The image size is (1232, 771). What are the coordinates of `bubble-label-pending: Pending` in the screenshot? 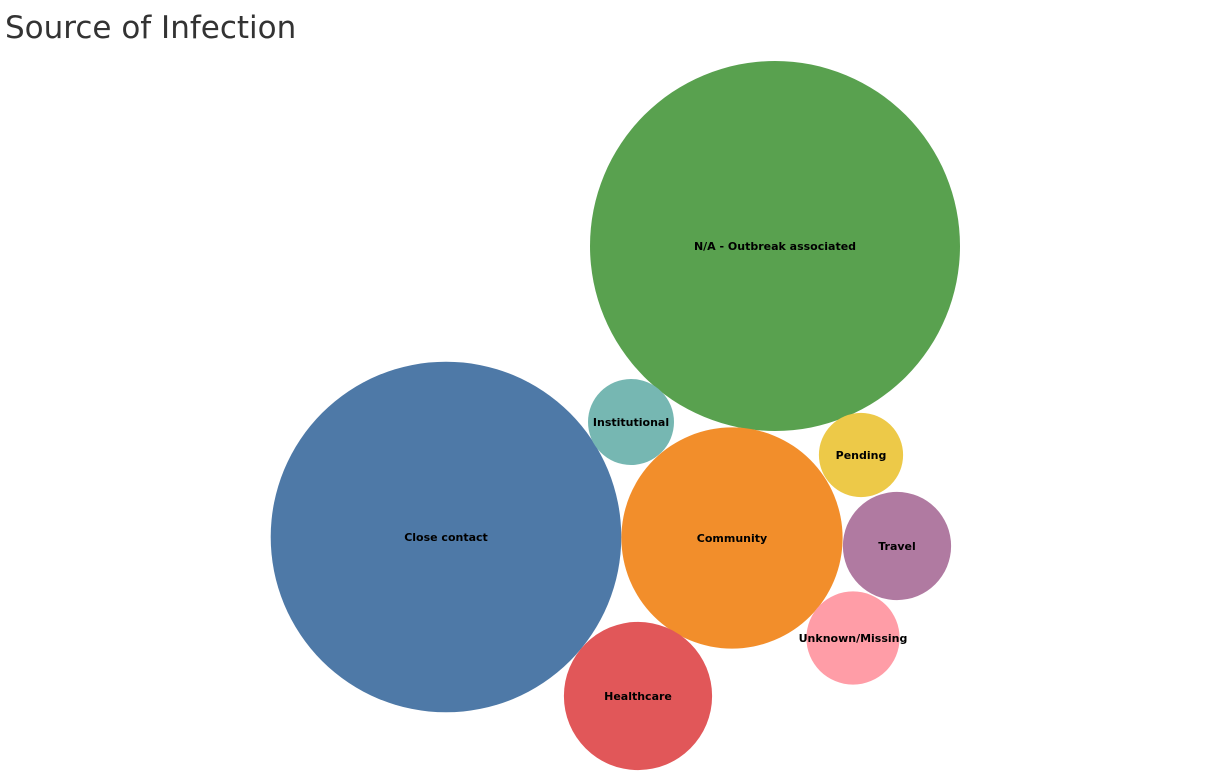 It's located at (861, 455).